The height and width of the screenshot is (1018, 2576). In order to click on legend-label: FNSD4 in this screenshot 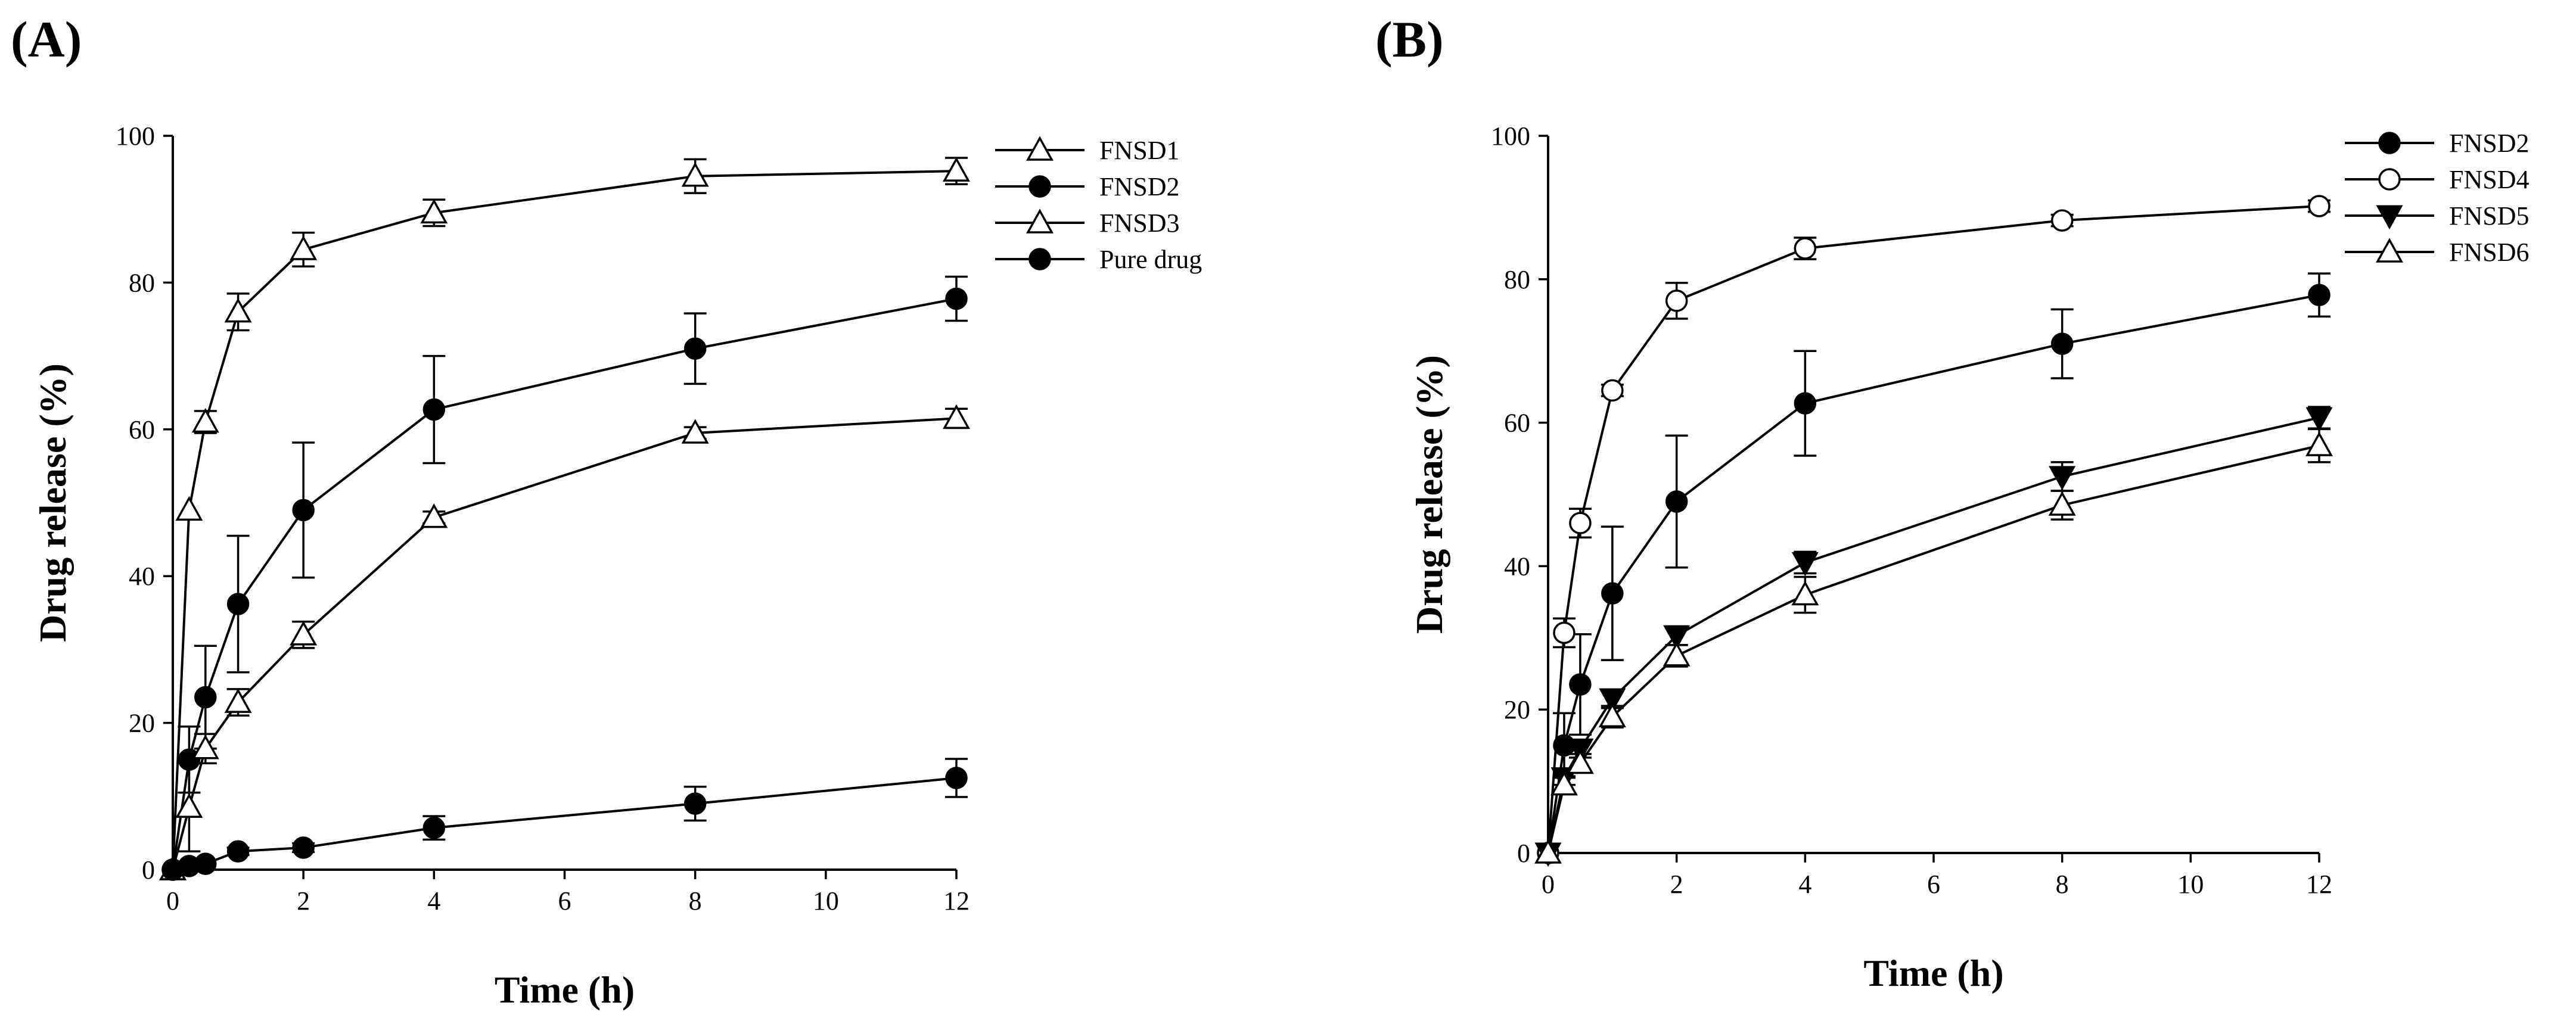, I will do `click(2489, 179)`.